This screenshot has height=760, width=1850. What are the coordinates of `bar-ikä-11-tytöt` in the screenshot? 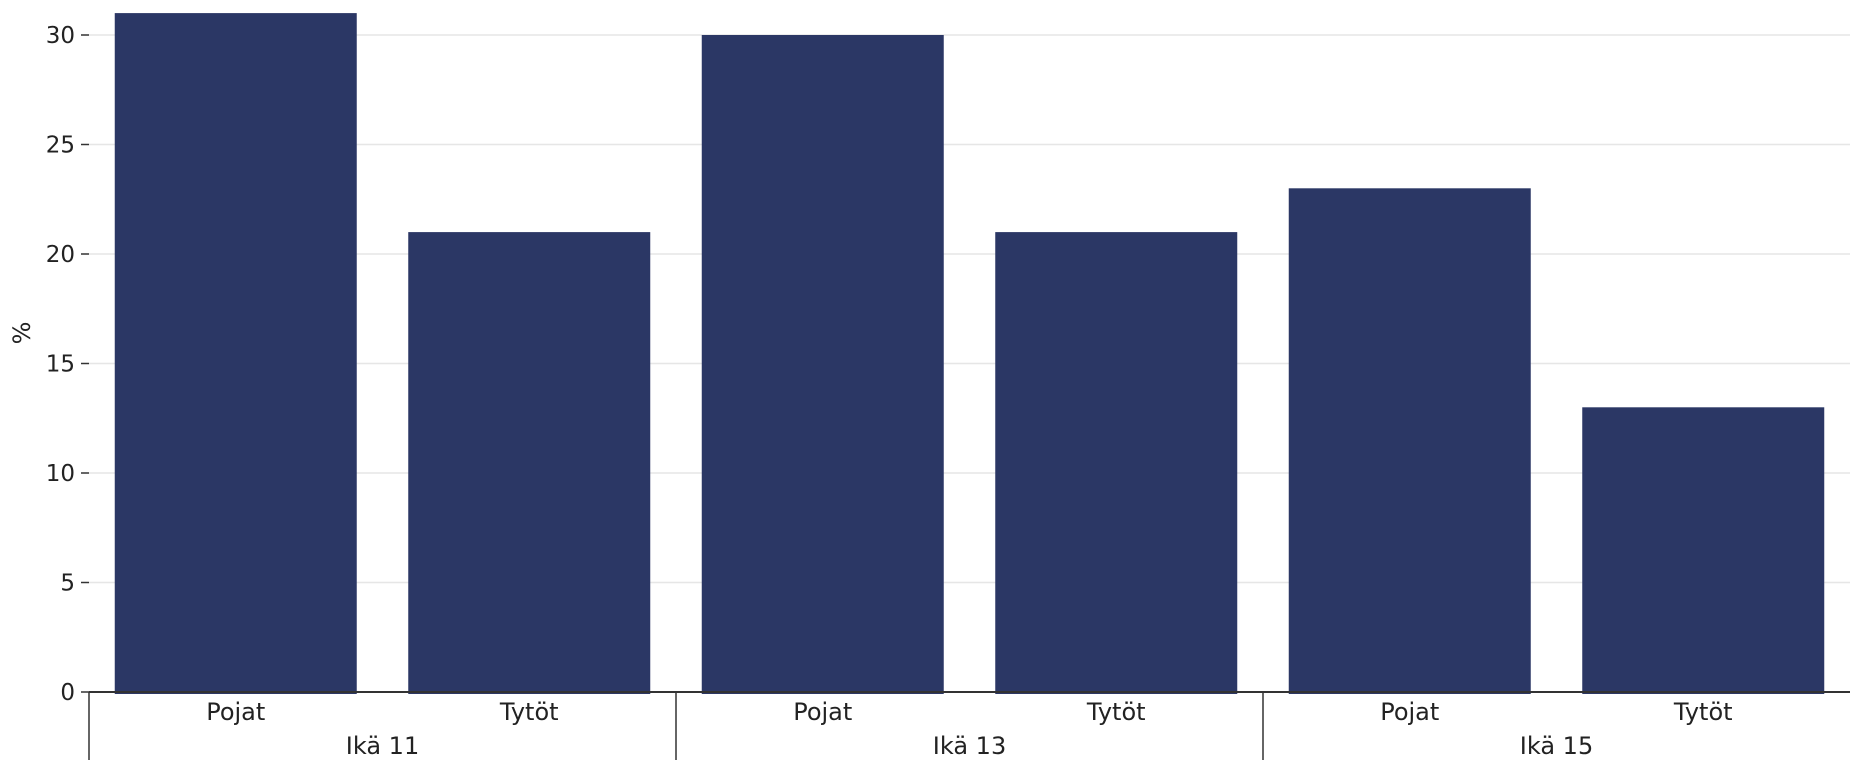 It's located at (529, 463).